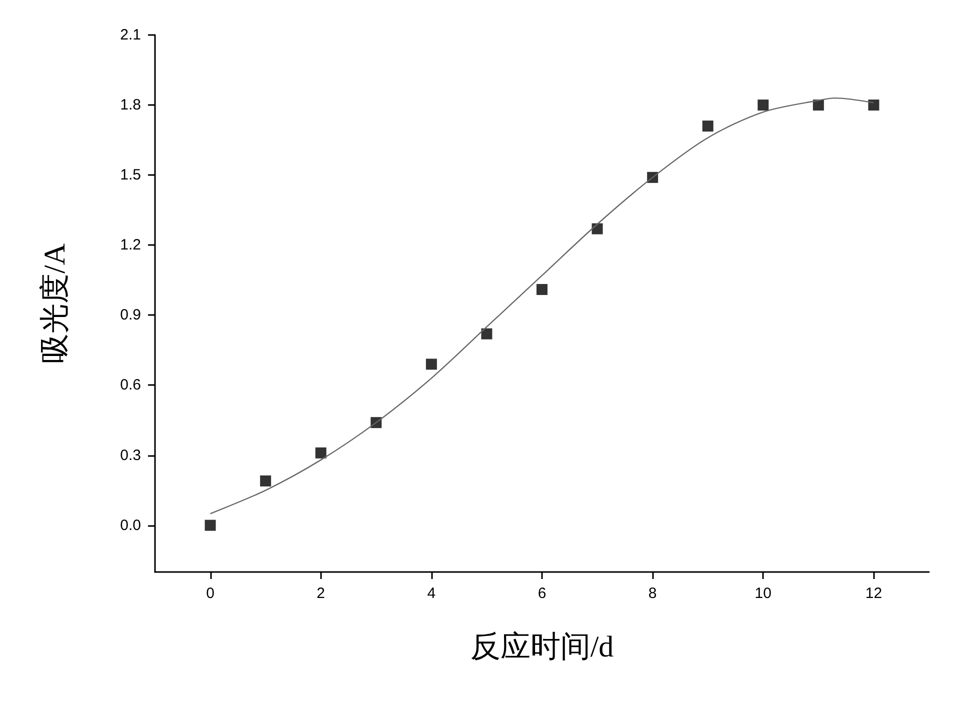 The width and height of the screenshot is (959, 715). I want to click on x-tick-label: 2, so click(321, 593).